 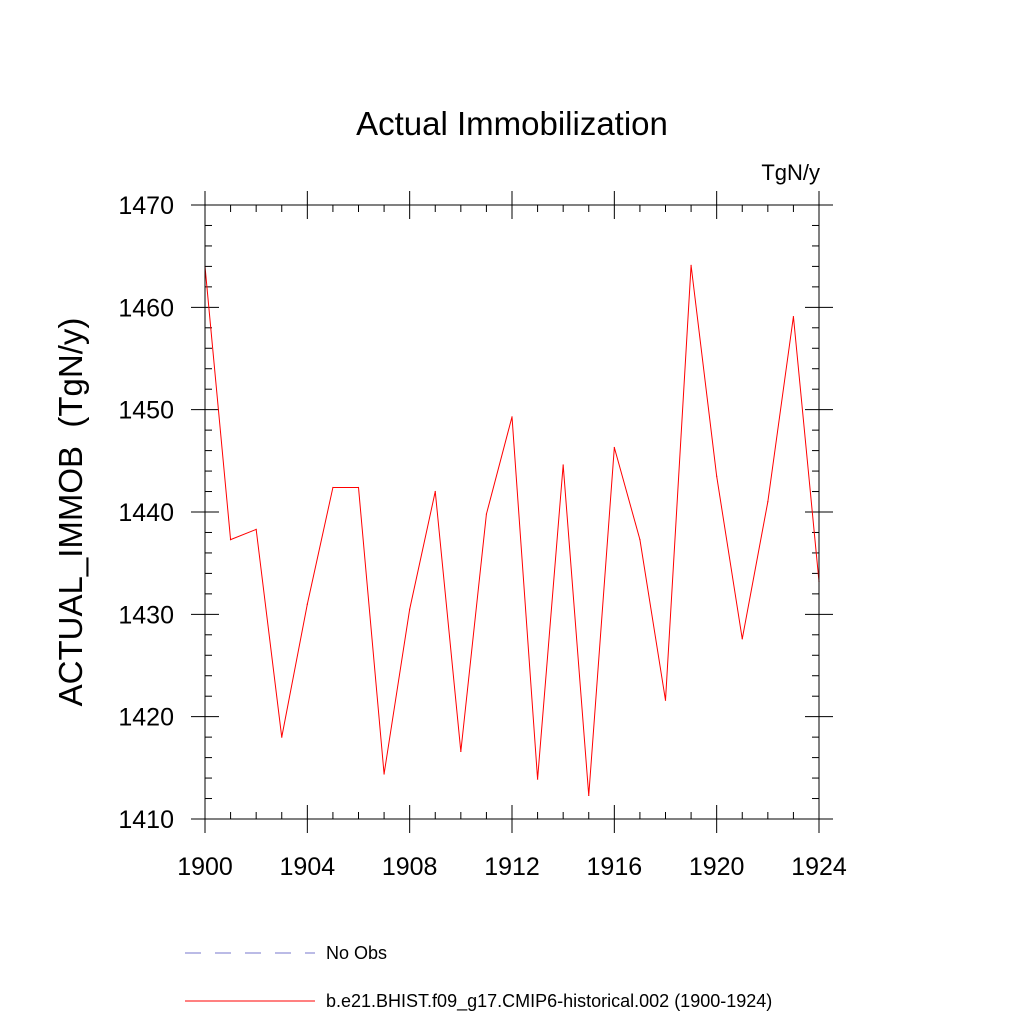 I want to click on y-tick-labels: 1410 1420 1430 1440 1450 1460 1470, so click(x=146, y=513).